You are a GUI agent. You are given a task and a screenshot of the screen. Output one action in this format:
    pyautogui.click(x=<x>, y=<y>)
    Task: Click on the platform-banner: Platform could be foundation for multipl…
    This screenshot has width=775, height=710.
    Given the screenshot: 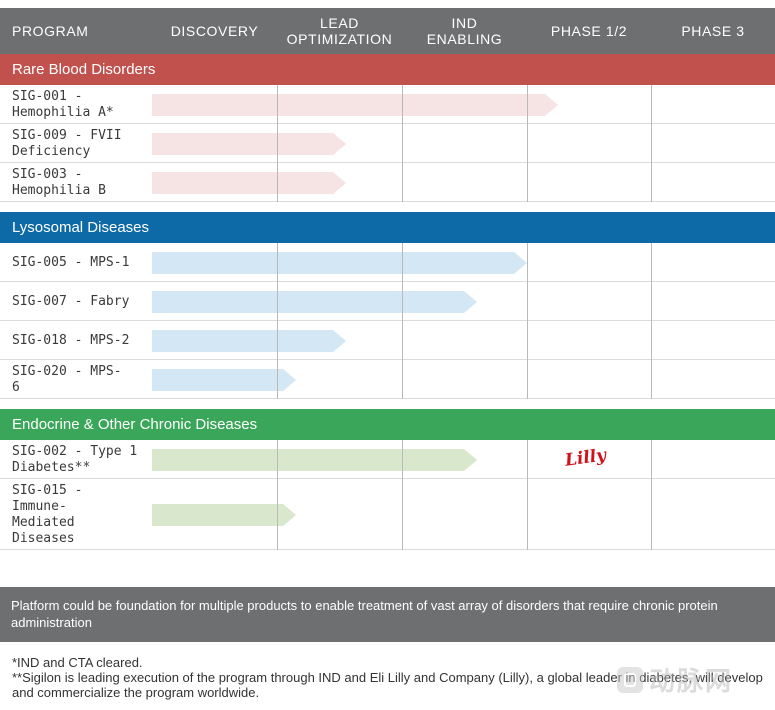 What is the action you would take?
    pyautogui.click(x=387, y=614)
    